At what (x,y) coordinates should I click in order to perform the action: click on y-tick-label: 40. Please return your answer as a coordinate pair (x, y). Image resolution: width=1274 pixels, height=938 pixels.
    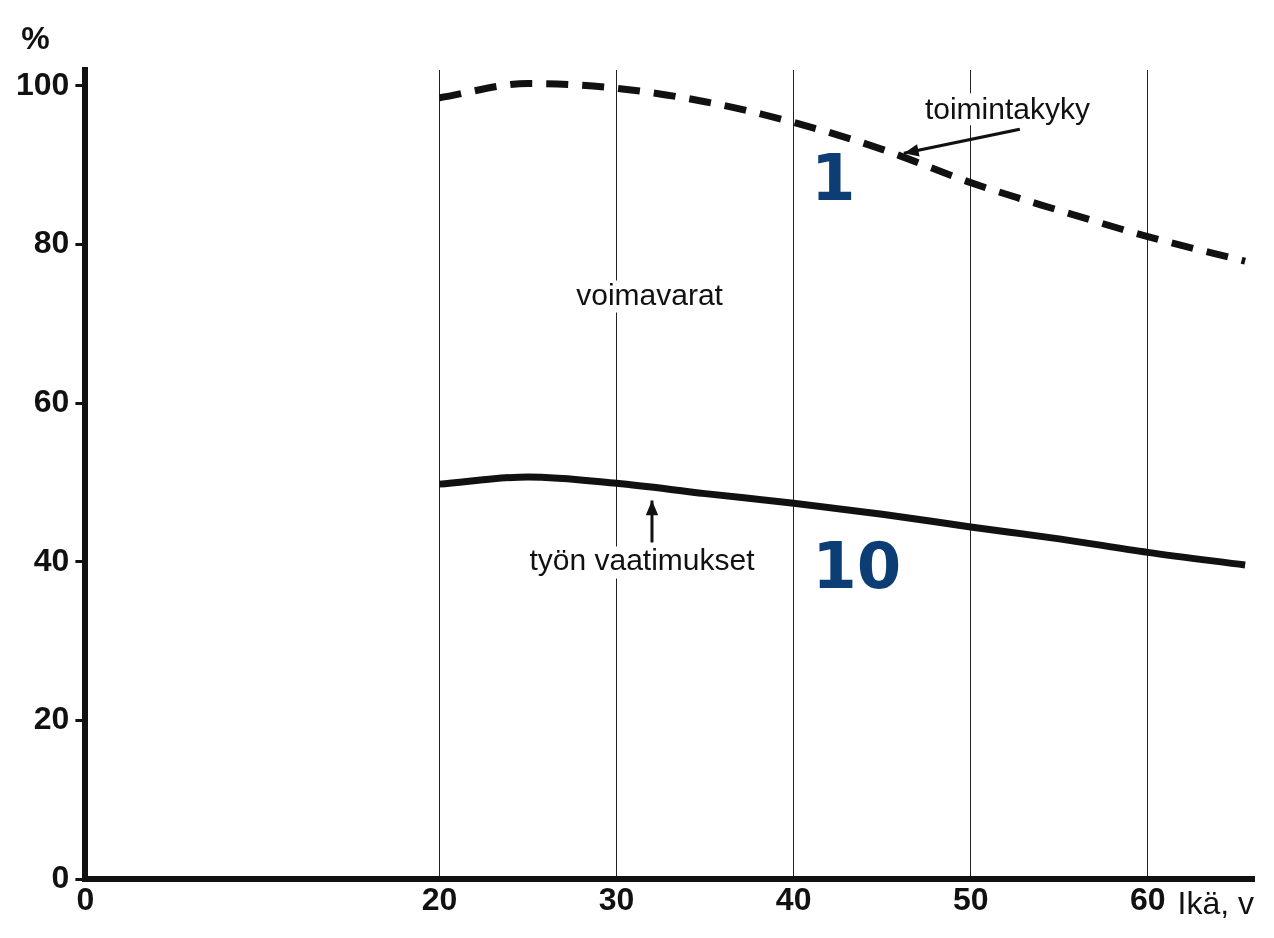
    Looking at the image, I should click on (51, 559).